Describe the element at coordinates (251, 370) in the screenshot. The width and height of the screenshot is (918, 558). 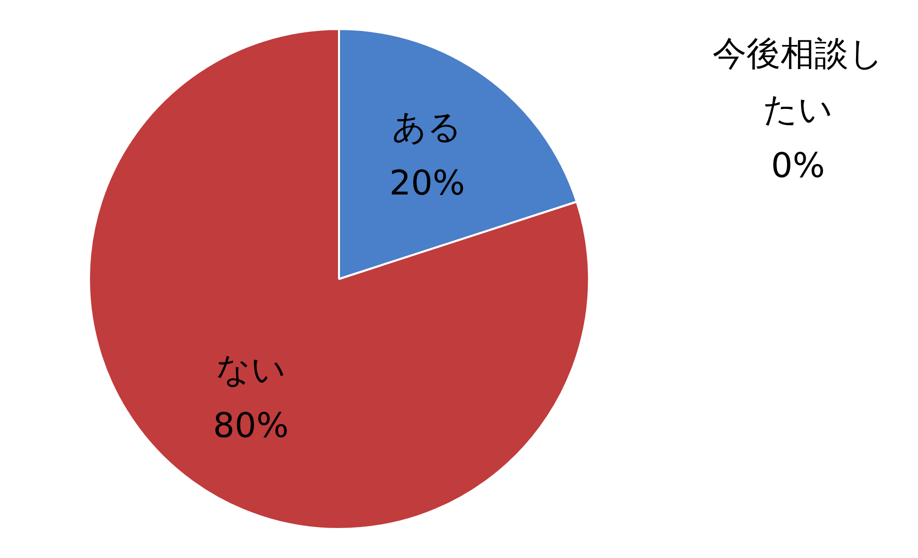
I see `slice-label: ない` at that location.